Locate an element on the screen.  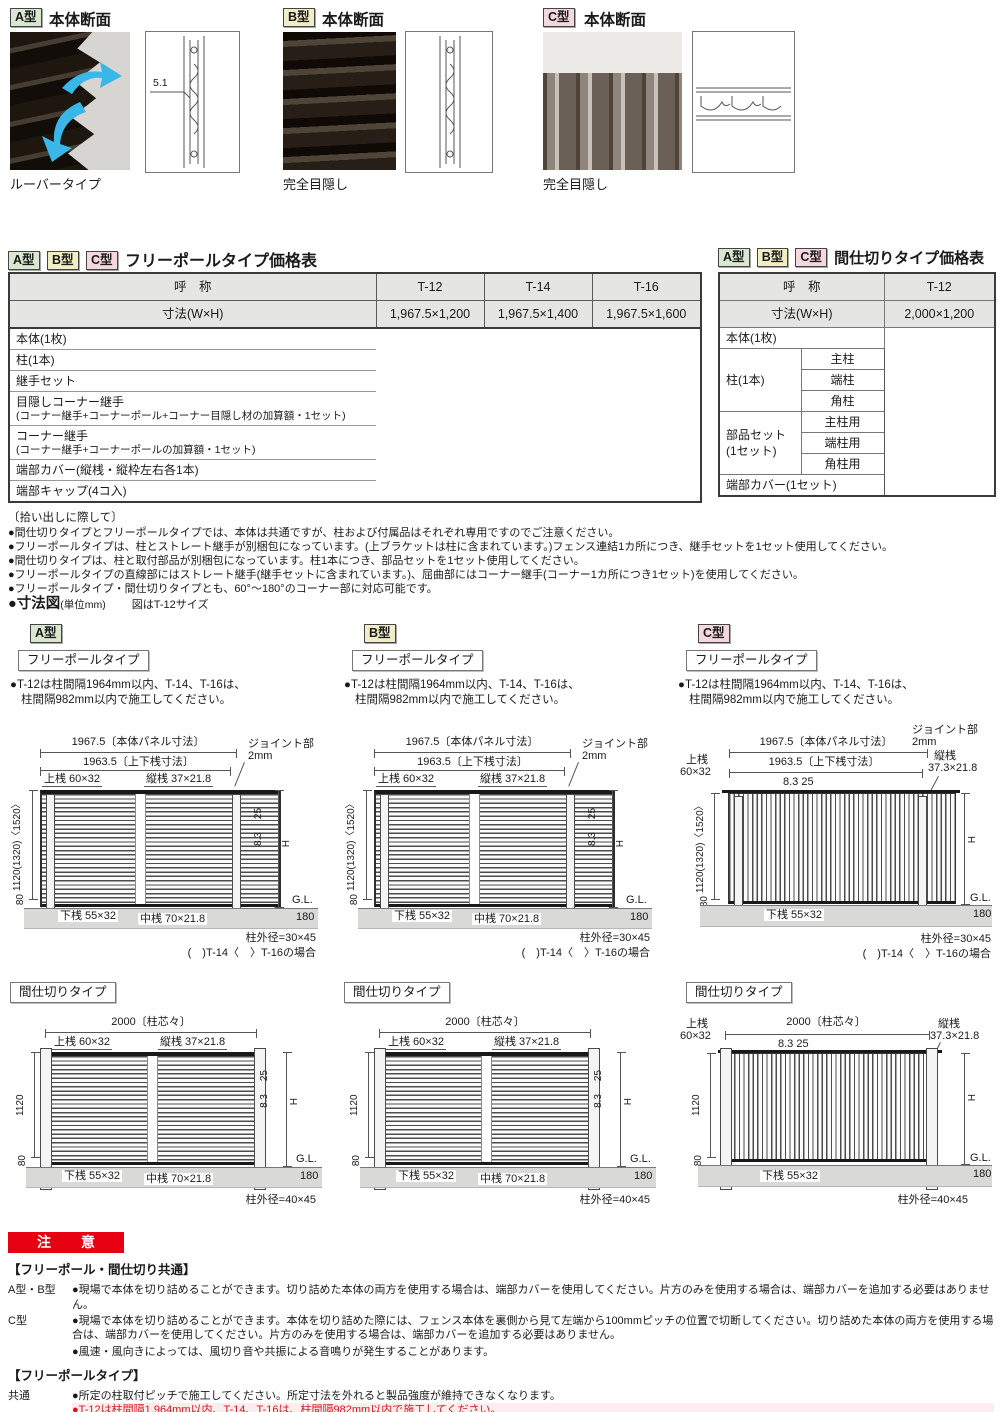
majikiri-type-label: 間仕切りタイプ is located at coordinates (397, 992).